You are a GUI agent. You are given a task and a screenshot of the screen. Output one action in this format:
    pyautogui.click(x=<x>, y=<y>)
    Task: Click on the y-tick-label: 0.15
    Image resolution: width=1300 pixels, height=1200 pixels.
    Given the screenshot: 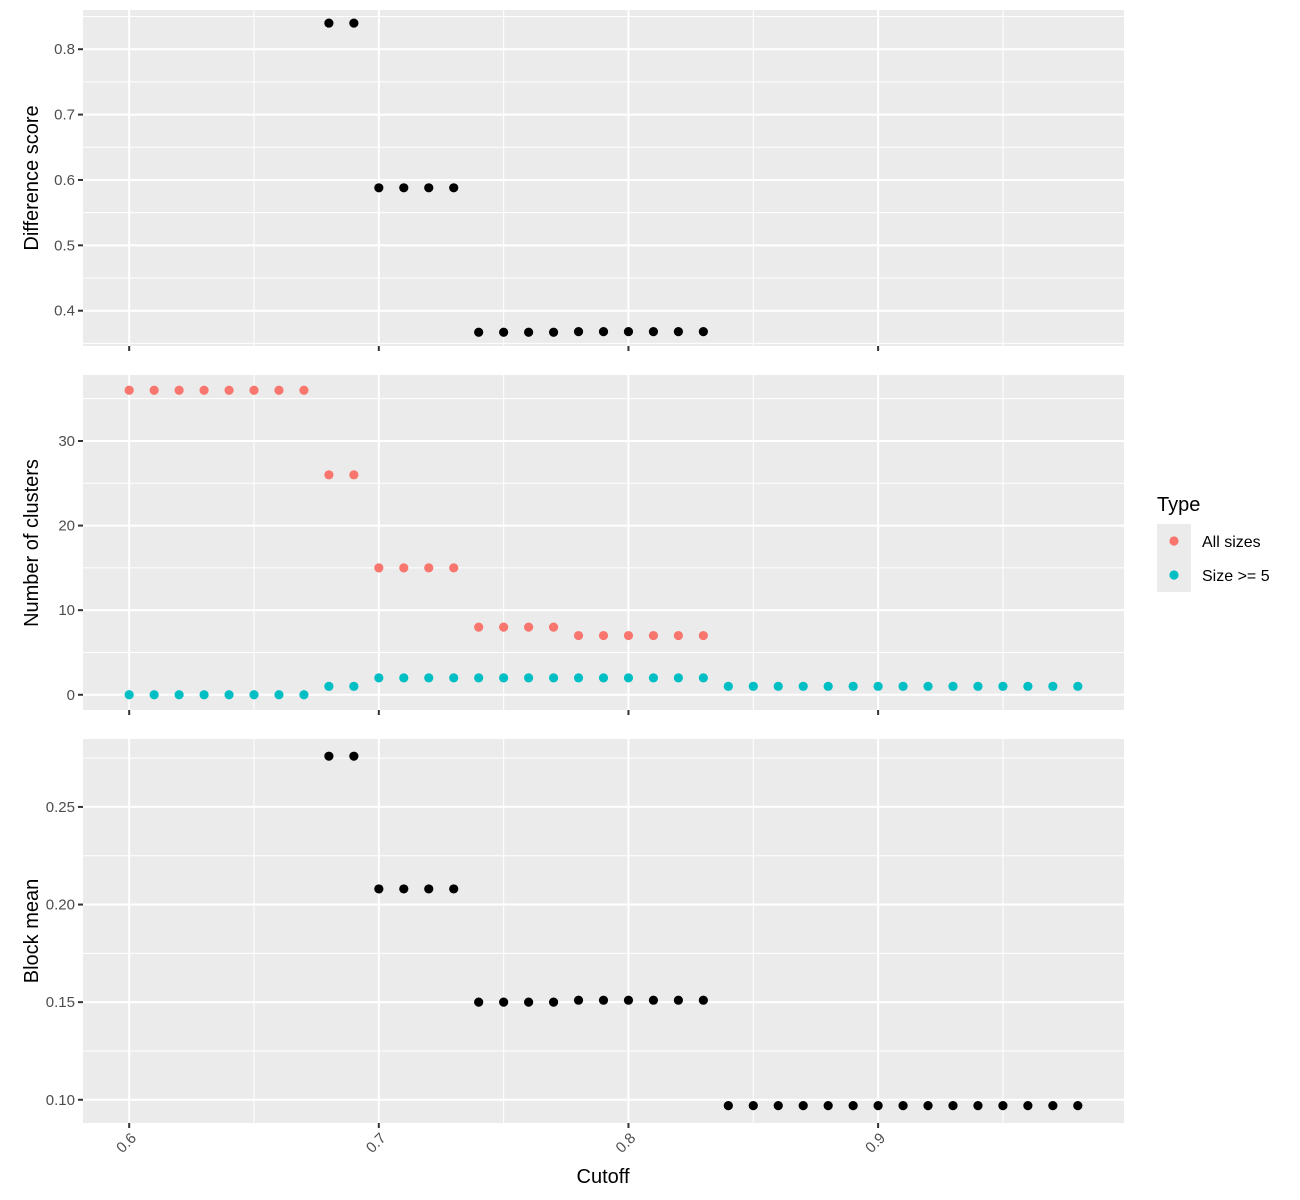 What is the action you would take?
    pyautogui.click(x=60, y=1002)
    